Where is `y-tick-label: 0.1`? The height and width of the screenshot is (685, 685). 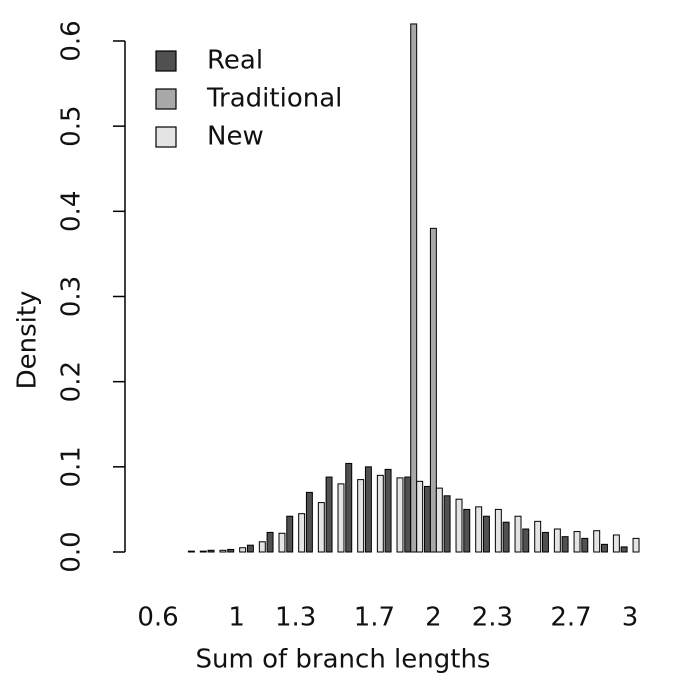
y-tick-label: 0.1 is located at coordinates (72, 466).